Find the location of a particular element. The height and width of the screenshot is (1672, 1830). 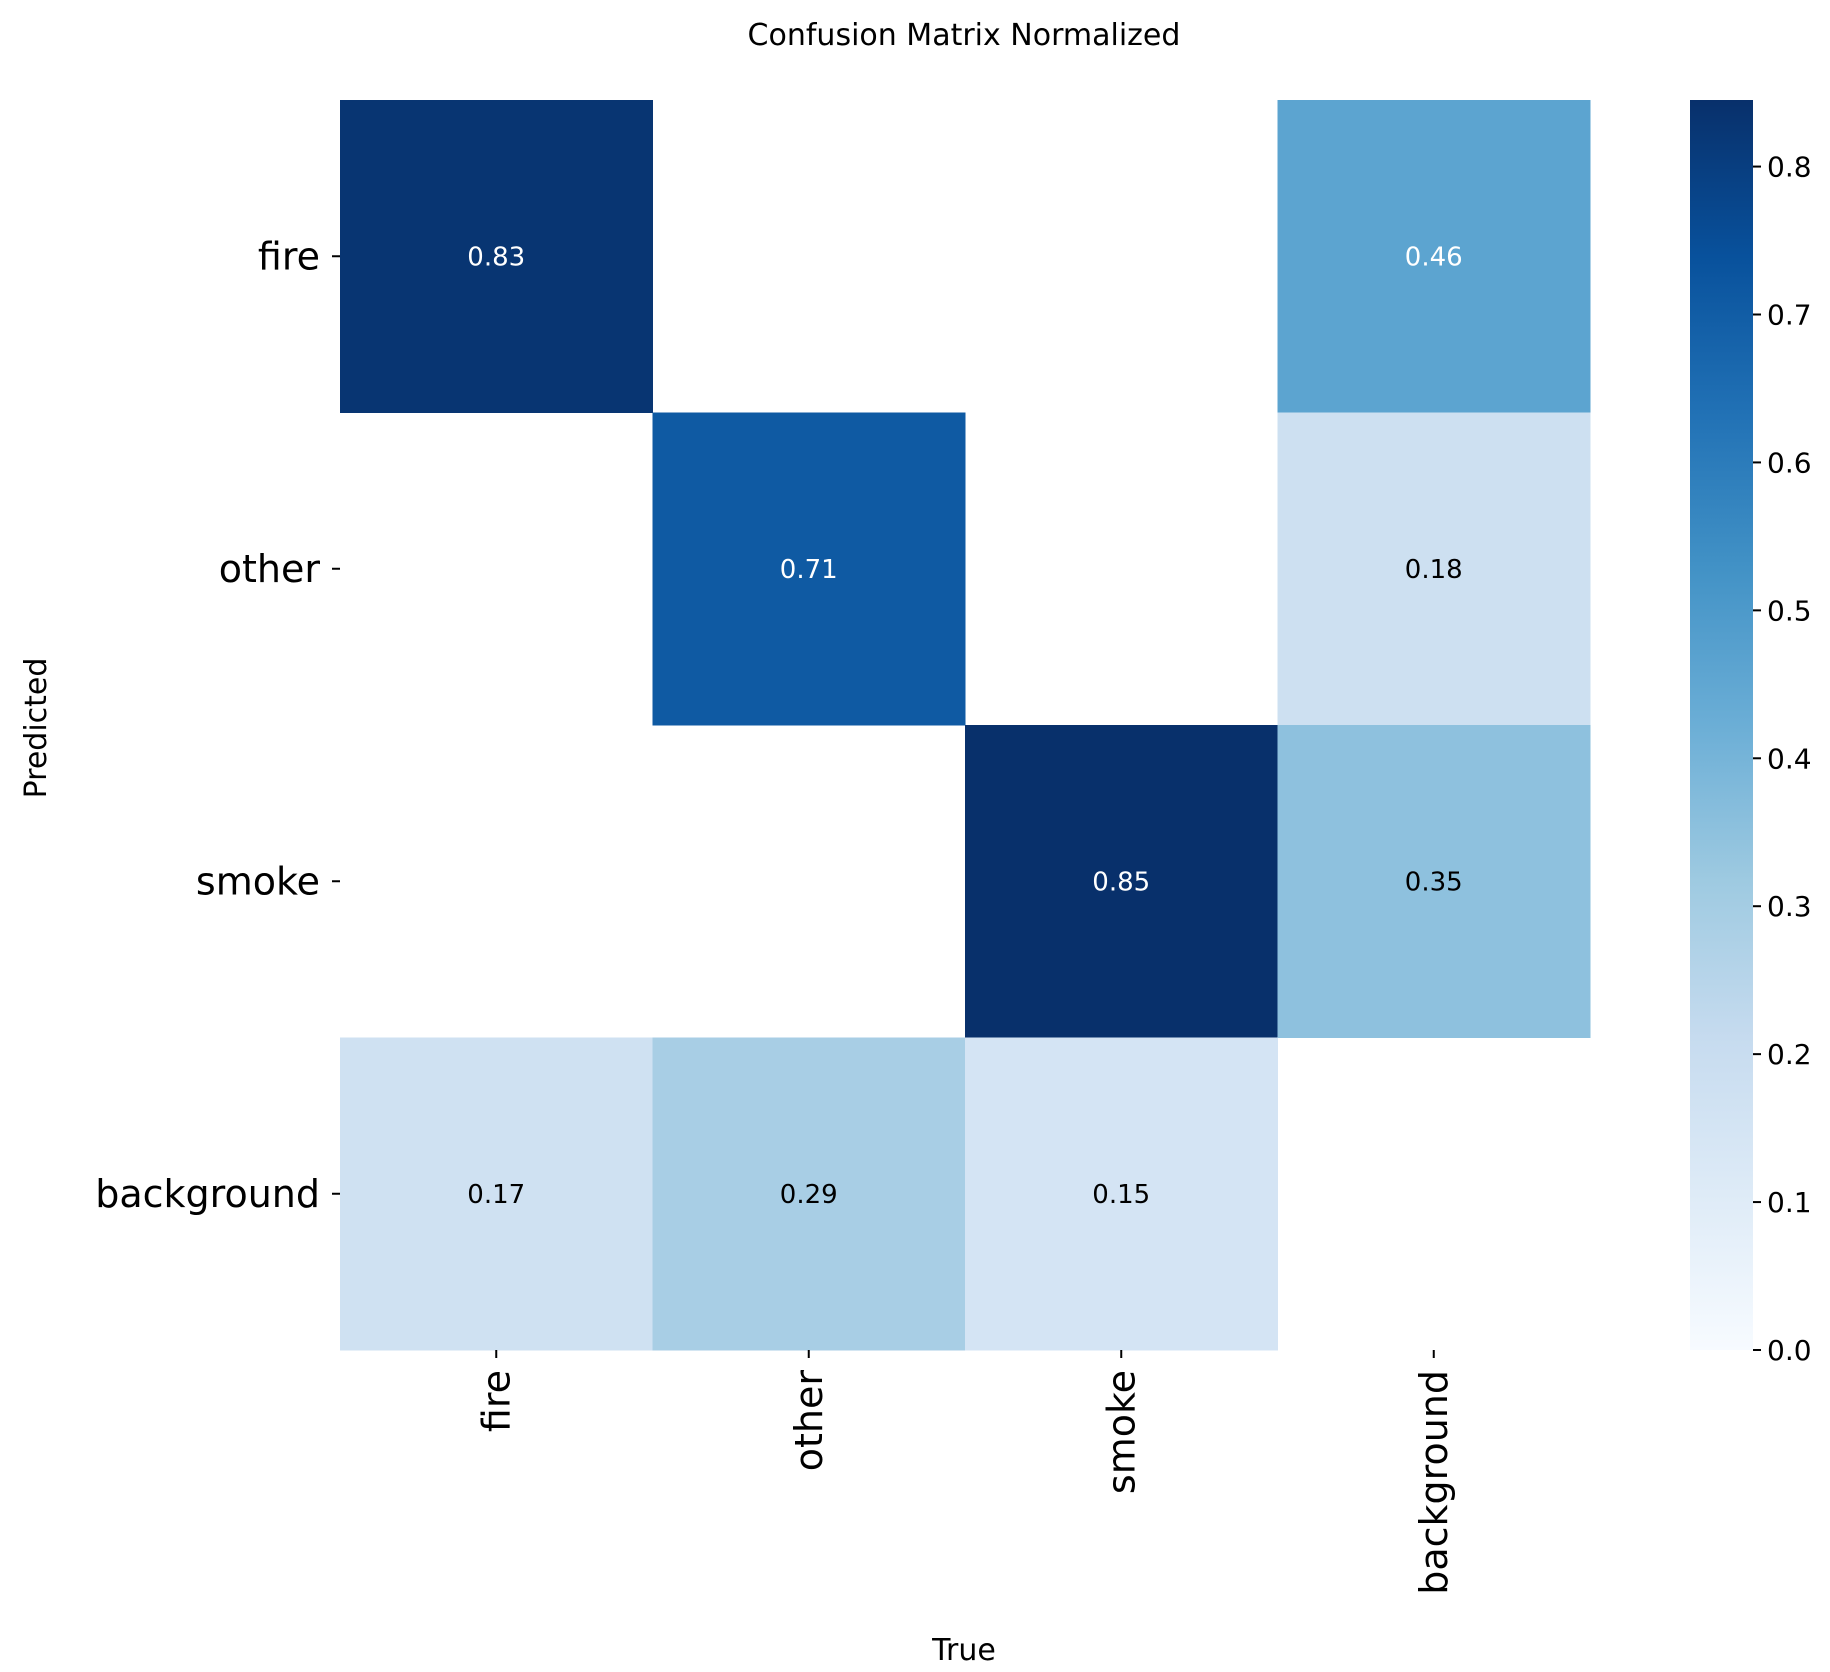

cell-value-label: 0.46 is located at coordinates (1434, 257).